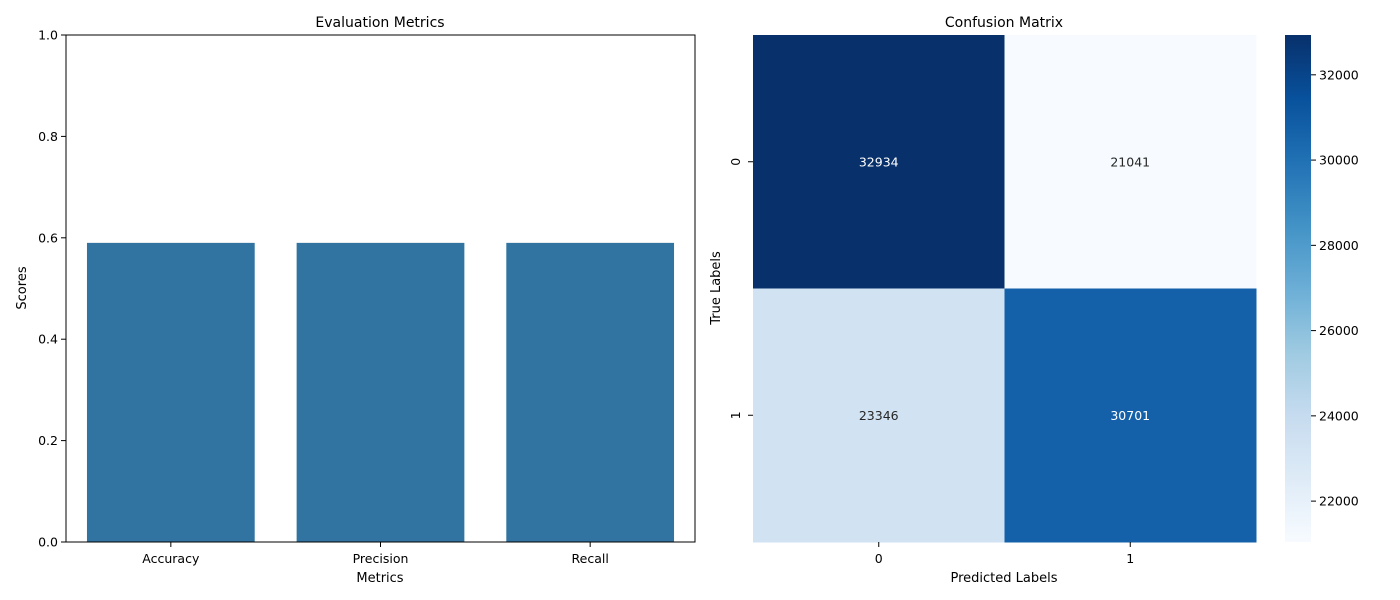 The image size is (1400, 600). What do you see at coordinates (1003, 578) in the screenshot?
I see `heatmap-x-axis-label: Predicted Labels` at bounding box center [1003, 578].